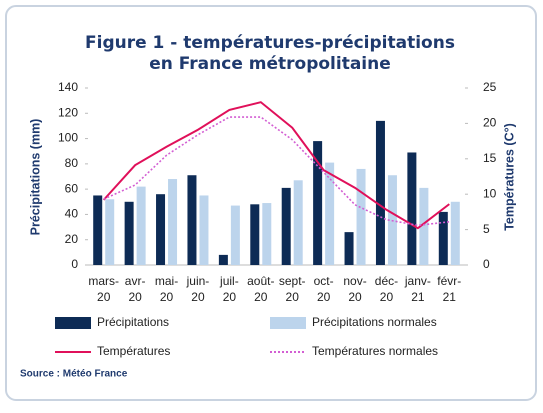 Image resolution: width=543 pixels, height=413 pixels. What do you see at coordinates (68, 112) in the screenshot?
I see `y-tick-label: 120` at bounding box center [68, 112].